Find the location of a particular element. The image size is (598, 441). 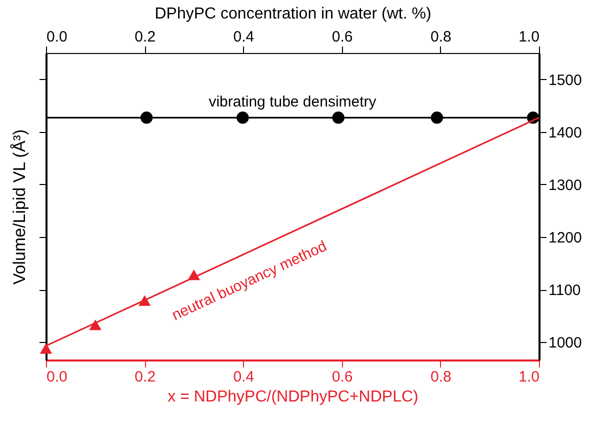

y-tick-label: 1500 is located at coordinates (565, 80).